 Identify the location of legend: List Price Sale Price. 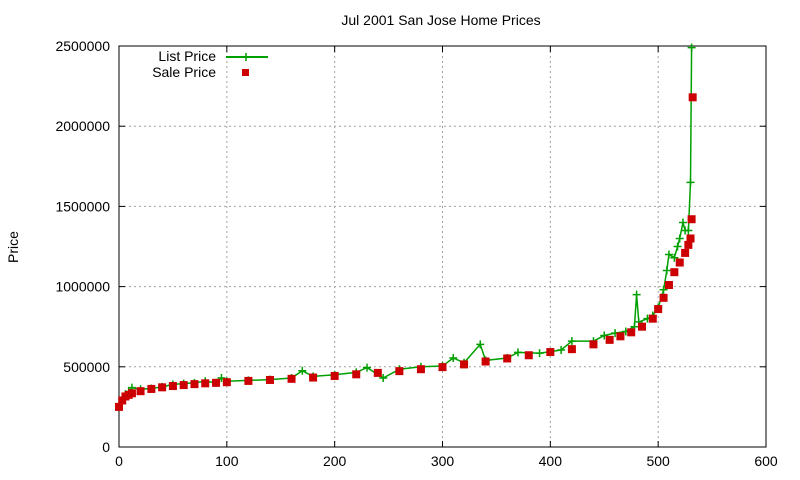
(210, 64).